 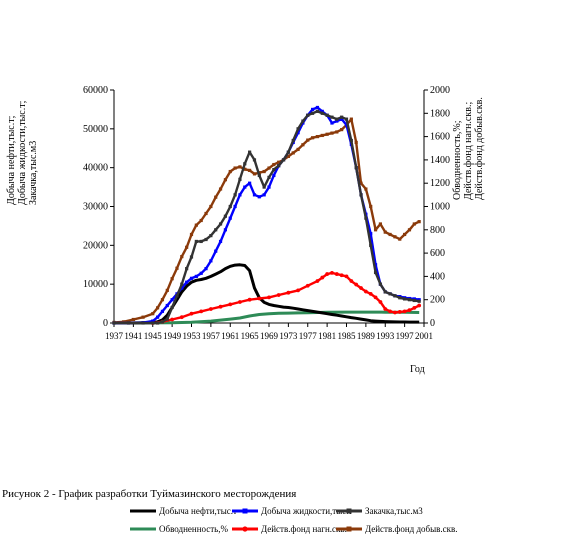 What do you see at coordinates (250, 336) in the screenshot?
I see `x-tick-label: 1965` at bounding box center [250, 336].